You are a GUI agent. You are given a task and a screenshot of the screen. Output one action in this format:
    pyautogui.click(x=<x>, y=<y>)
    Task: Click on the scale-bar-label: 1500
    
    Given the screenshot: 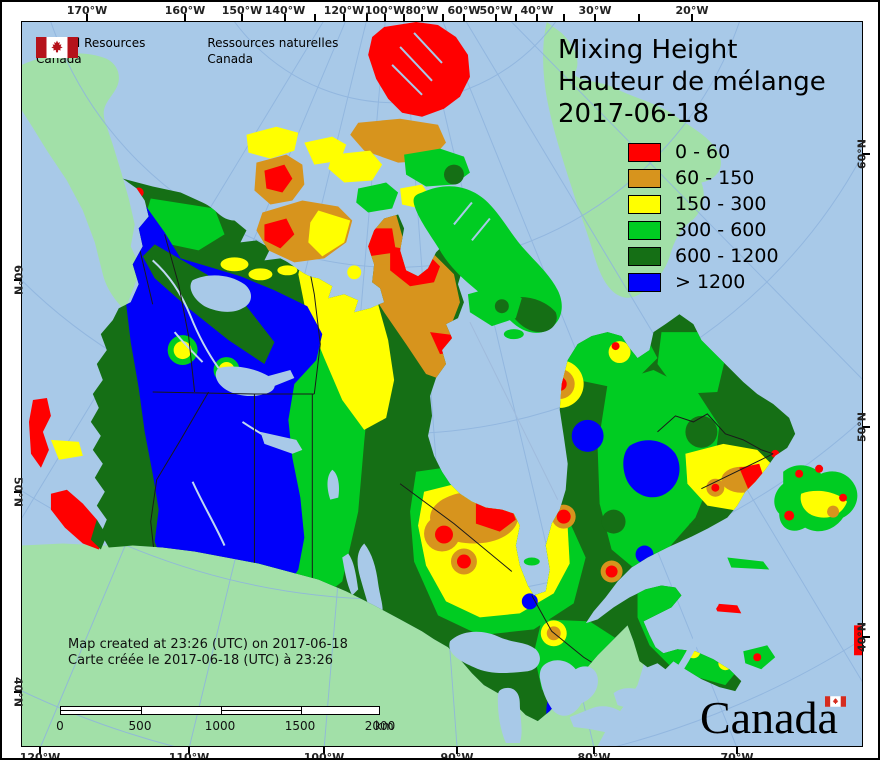 What is the action you would take?
    pyautogui.click(x=300, y=726)
    